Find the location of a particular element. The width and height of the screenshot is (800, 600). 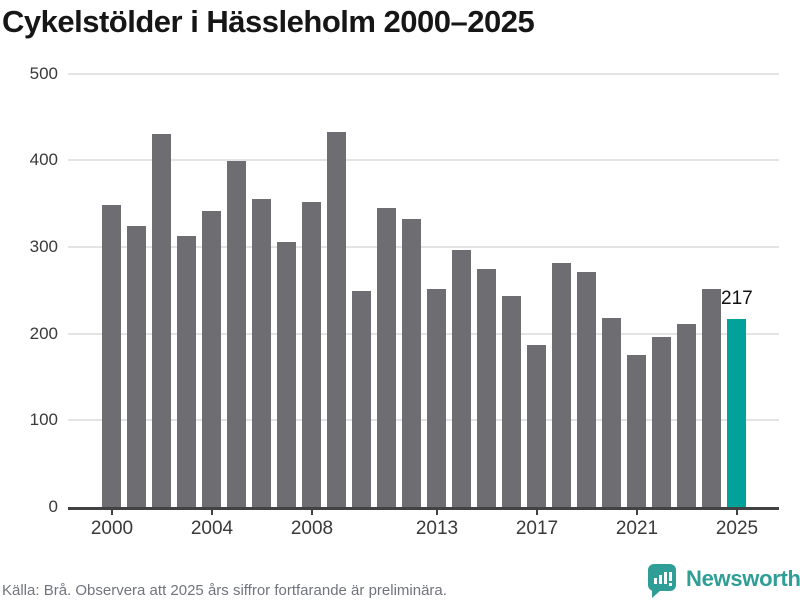

bar-2013 is located at coordinates (436, 398).